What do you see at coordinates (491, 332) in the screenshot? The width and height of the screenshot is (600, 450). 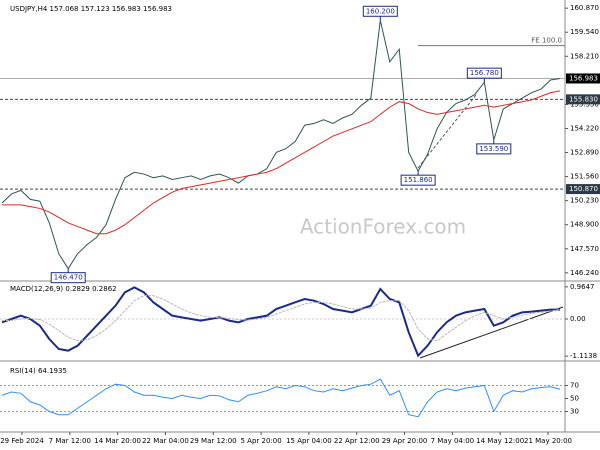 I see `macd-trendline` at bounding box center [491, 332].